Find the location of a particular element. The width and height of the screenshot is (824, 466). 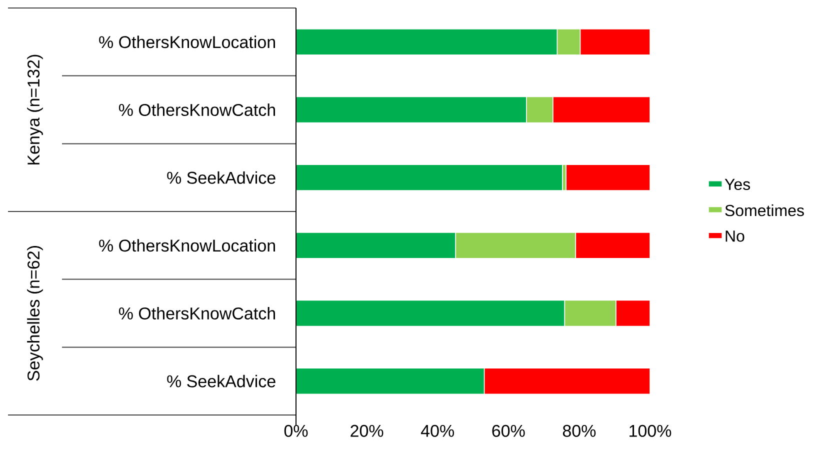

x-tick-label: 100% is located at coordinates (651, 430).